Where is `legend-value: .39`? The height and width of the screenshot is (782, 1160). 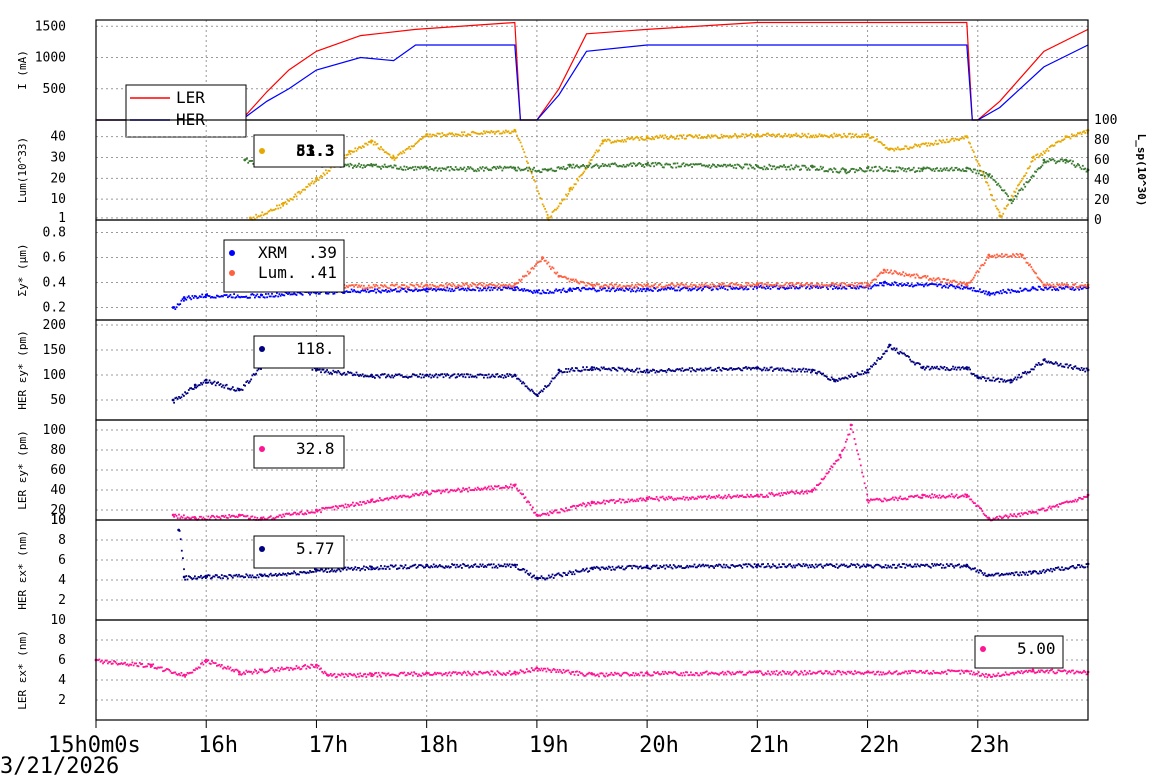 legend-value: .39 is located at coordinates (322, 252).